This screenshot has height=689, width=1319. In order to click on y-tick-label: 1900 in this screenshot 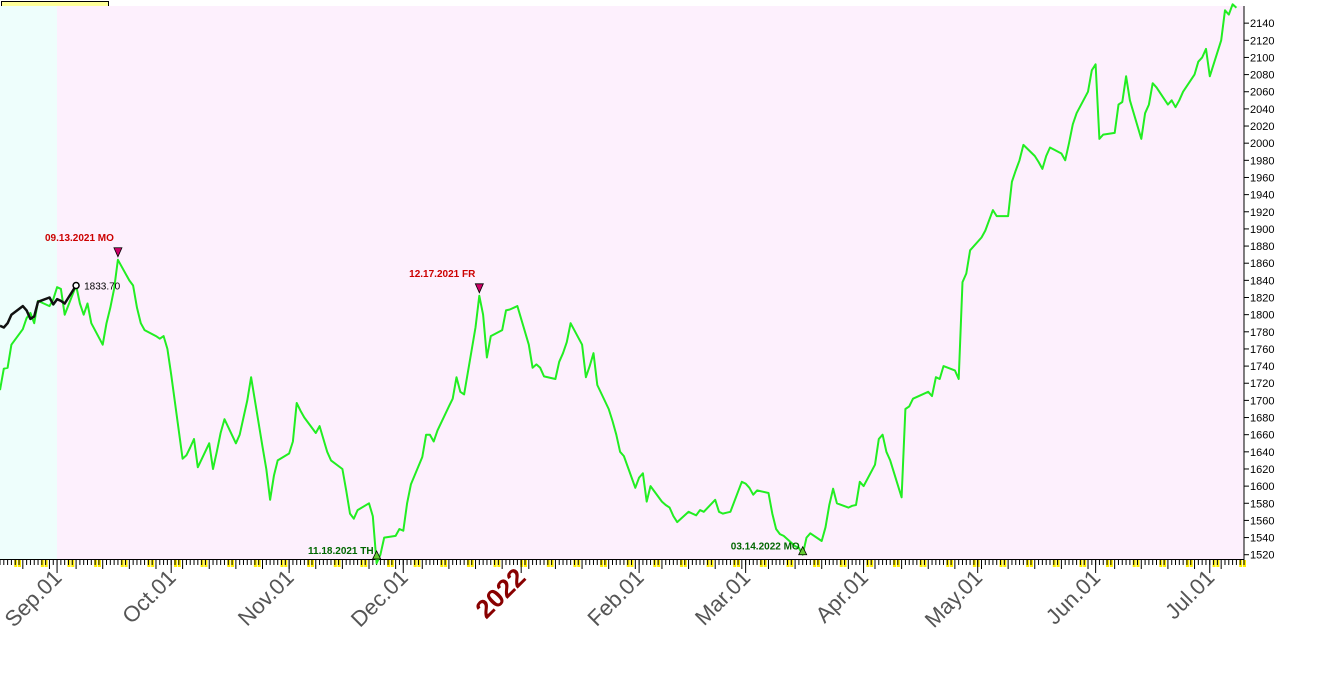, I will do `click(1262, 230)`.